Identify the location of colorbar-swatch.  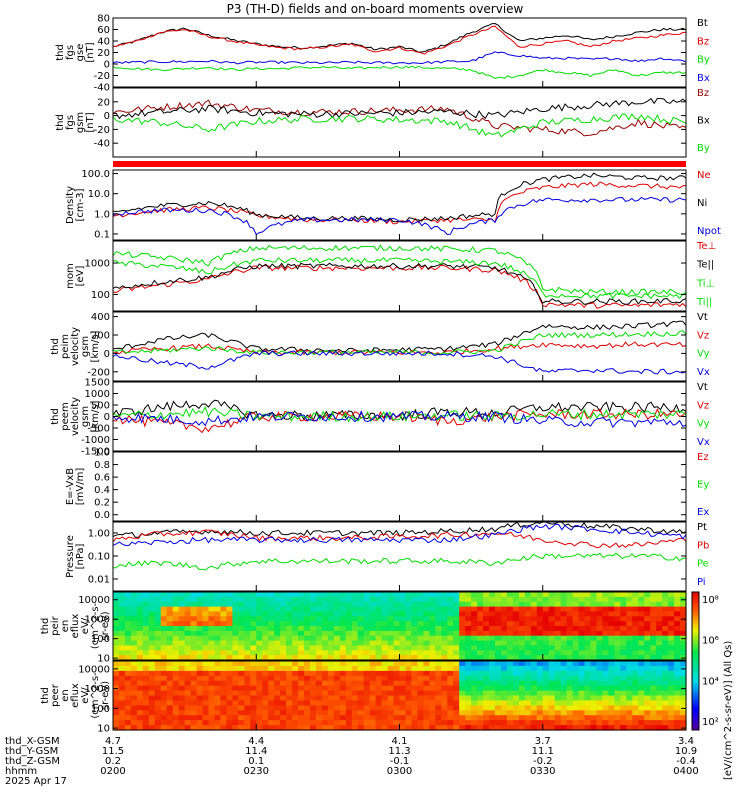
(695, 697).